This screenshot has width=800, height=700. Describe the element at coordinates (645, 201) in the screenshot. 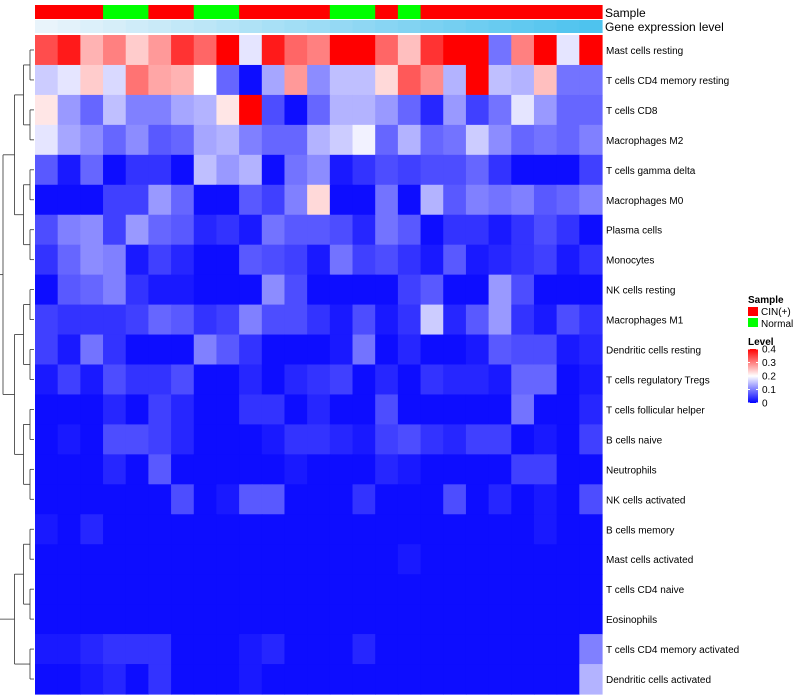

I see `row-label: Macrophages M0` at that location.